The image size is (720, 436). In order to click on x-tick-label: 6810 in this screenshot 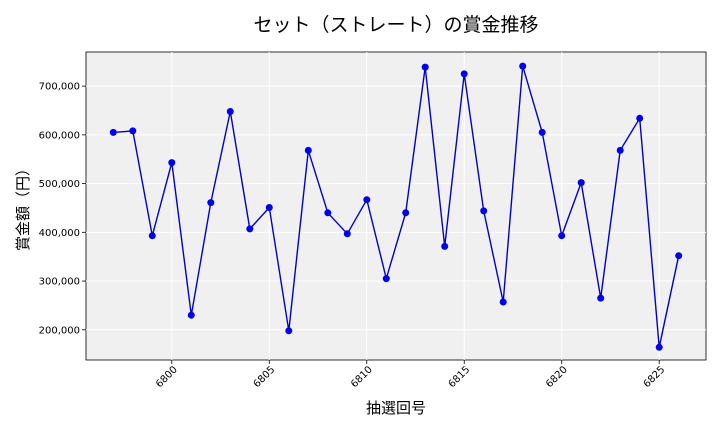, I will do `click(362, 377)`.